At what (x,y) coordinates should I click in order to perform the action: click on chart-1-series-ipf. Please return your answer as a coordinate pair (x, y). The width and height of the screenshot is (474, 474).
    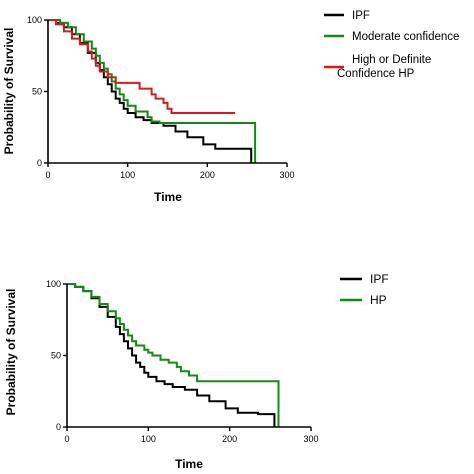
    Looking at the image, I should click on (150, 91).